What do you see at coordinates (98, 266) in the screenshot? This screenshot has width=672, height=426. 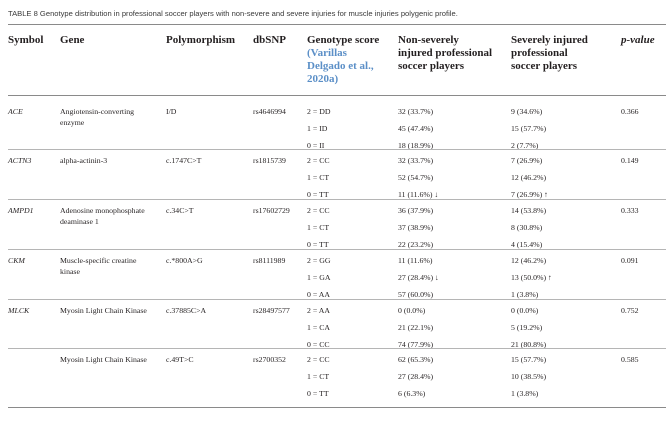 I see `gene-name: Muscle-specific creatine kinase` at bounding box center [98, 266].